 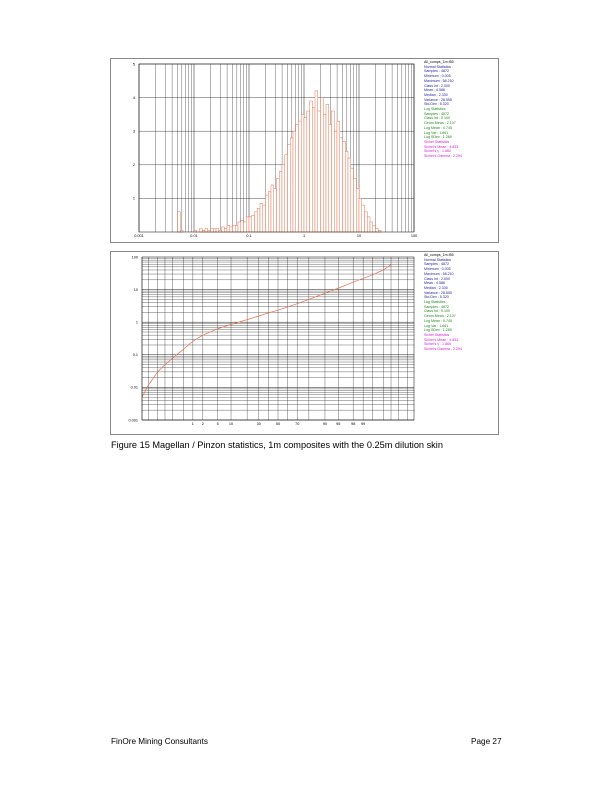 I want to click on legend-normal-class-int: Class Int : 2.000, so click(x=437, y=85).